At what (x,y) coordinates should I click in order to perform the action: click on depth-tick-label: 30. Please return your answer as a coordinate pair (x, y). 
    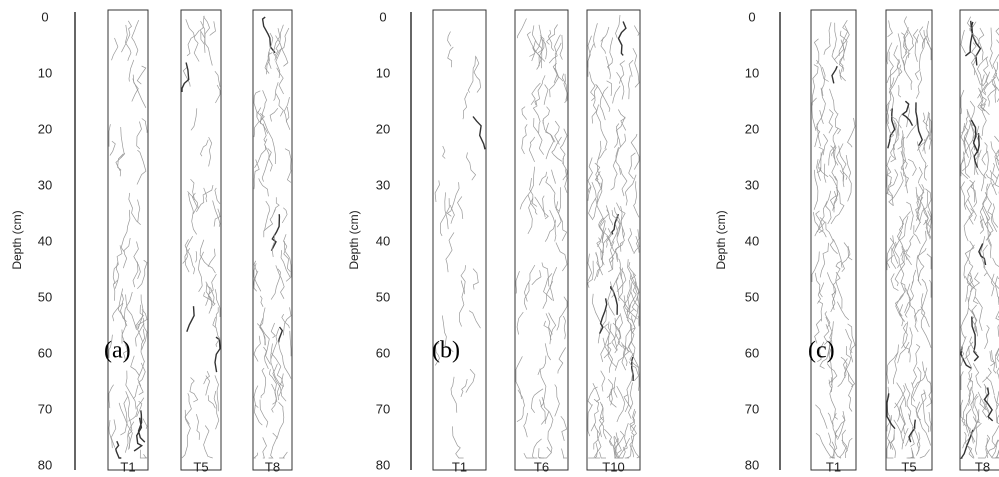
    Looking at the image, I should click on (45, 184).